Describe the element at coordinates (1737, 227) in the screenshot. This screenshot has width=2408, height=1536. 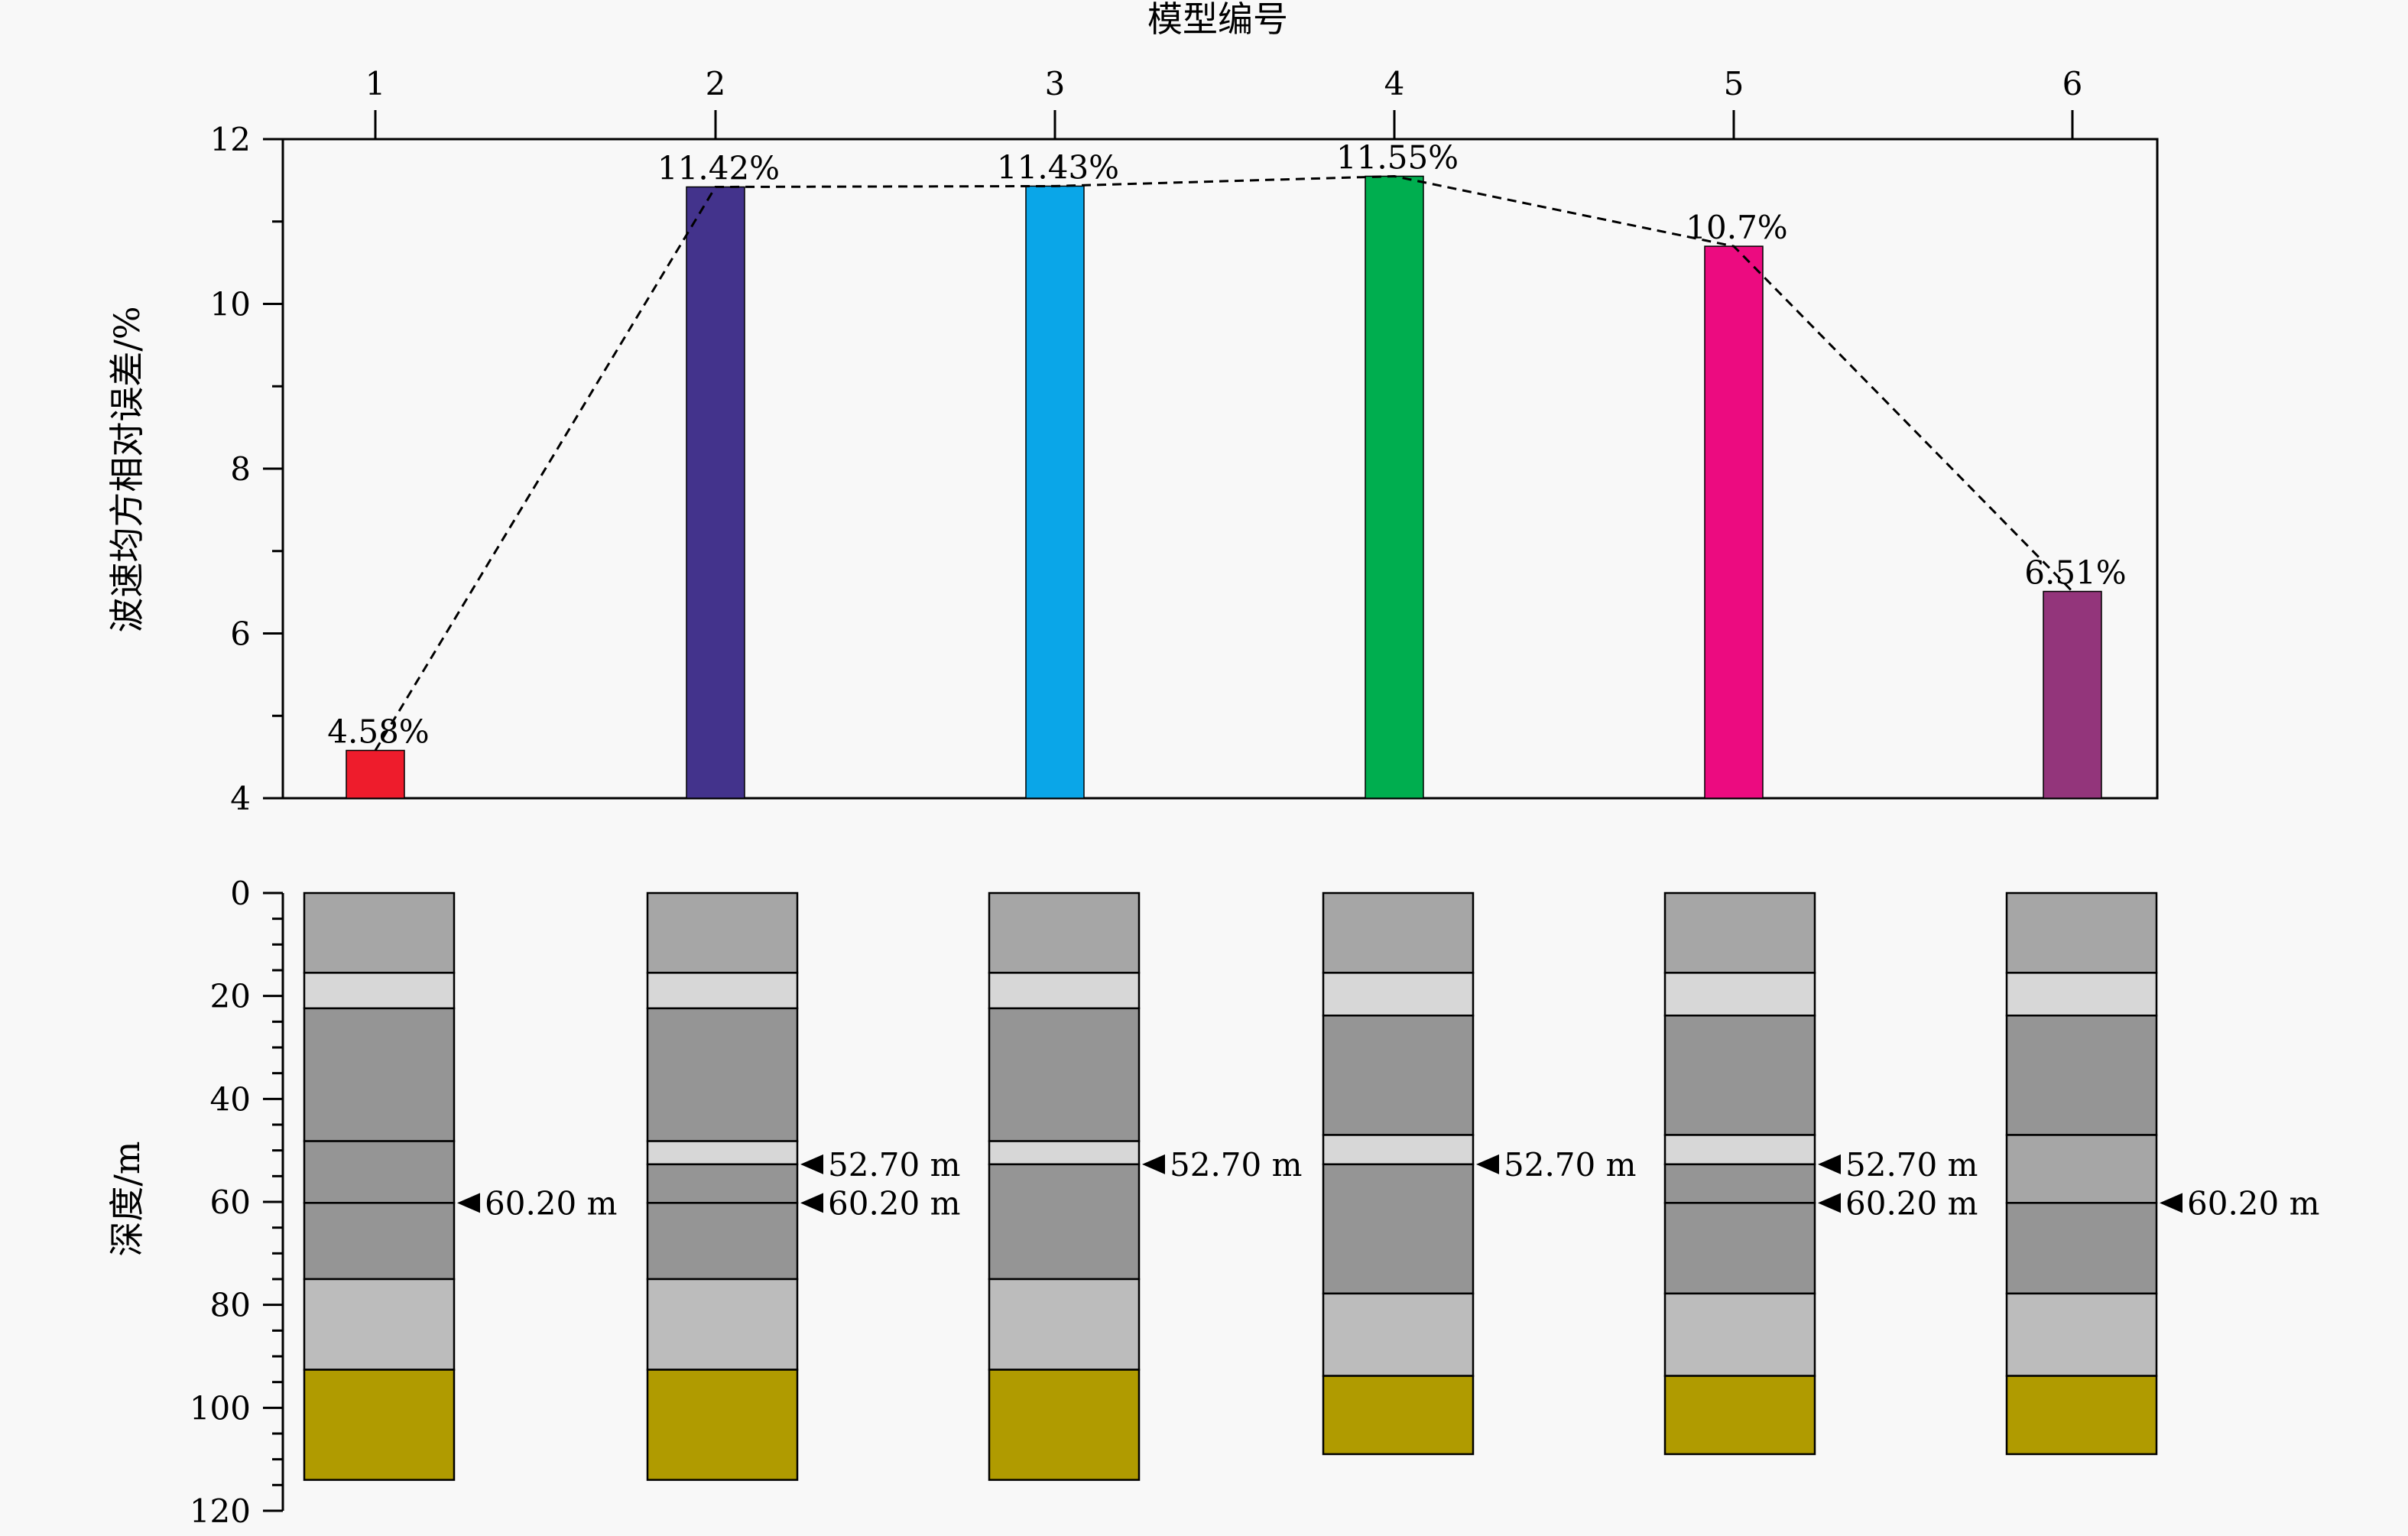
I see `bar-value-label: 10.7%` at that location.